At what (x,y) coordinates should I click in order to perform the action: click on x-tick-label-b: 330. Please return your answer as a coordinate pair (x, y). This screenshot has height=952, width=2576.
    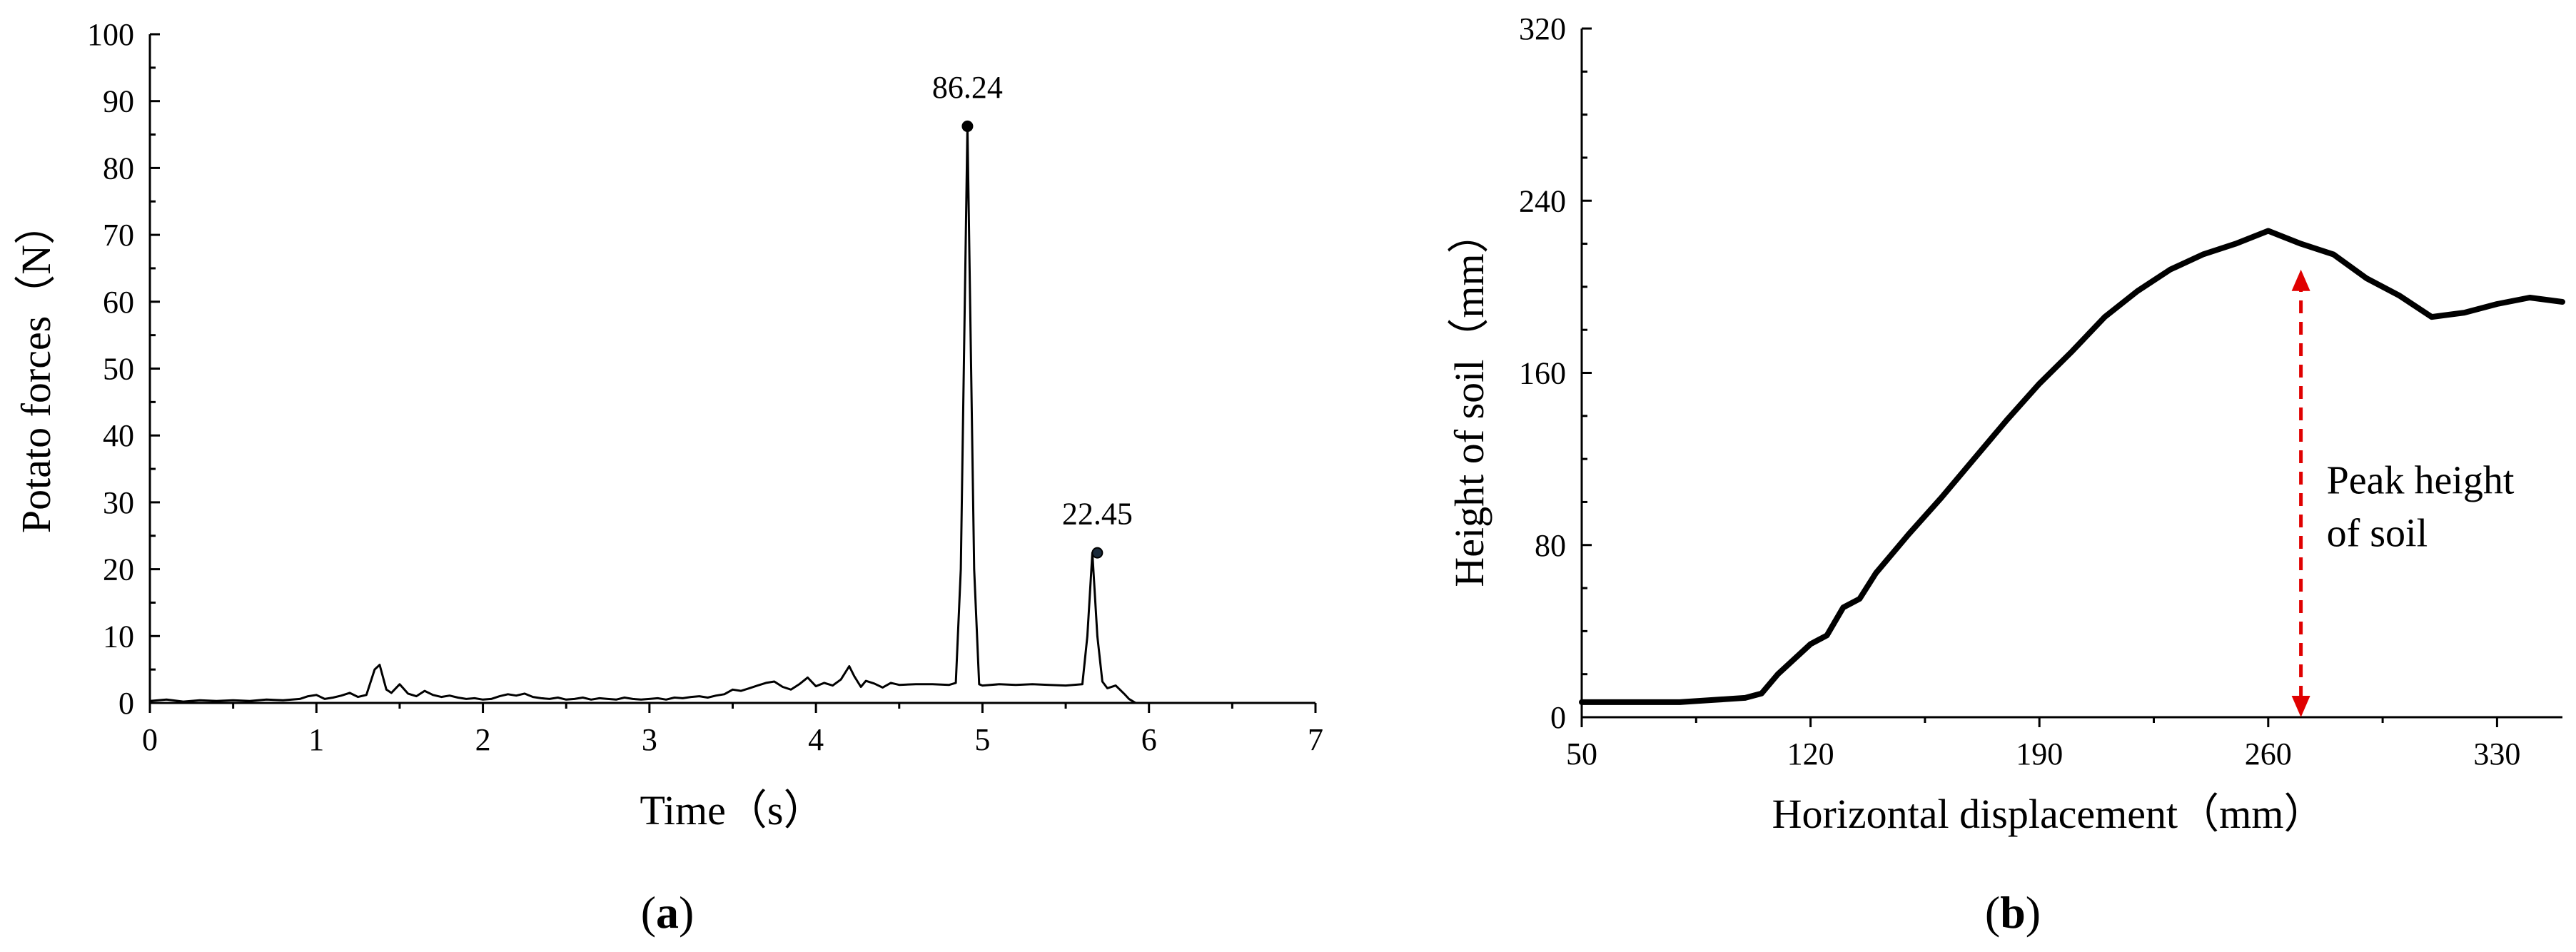
    Looking at the image, I should click on (2496, 753).